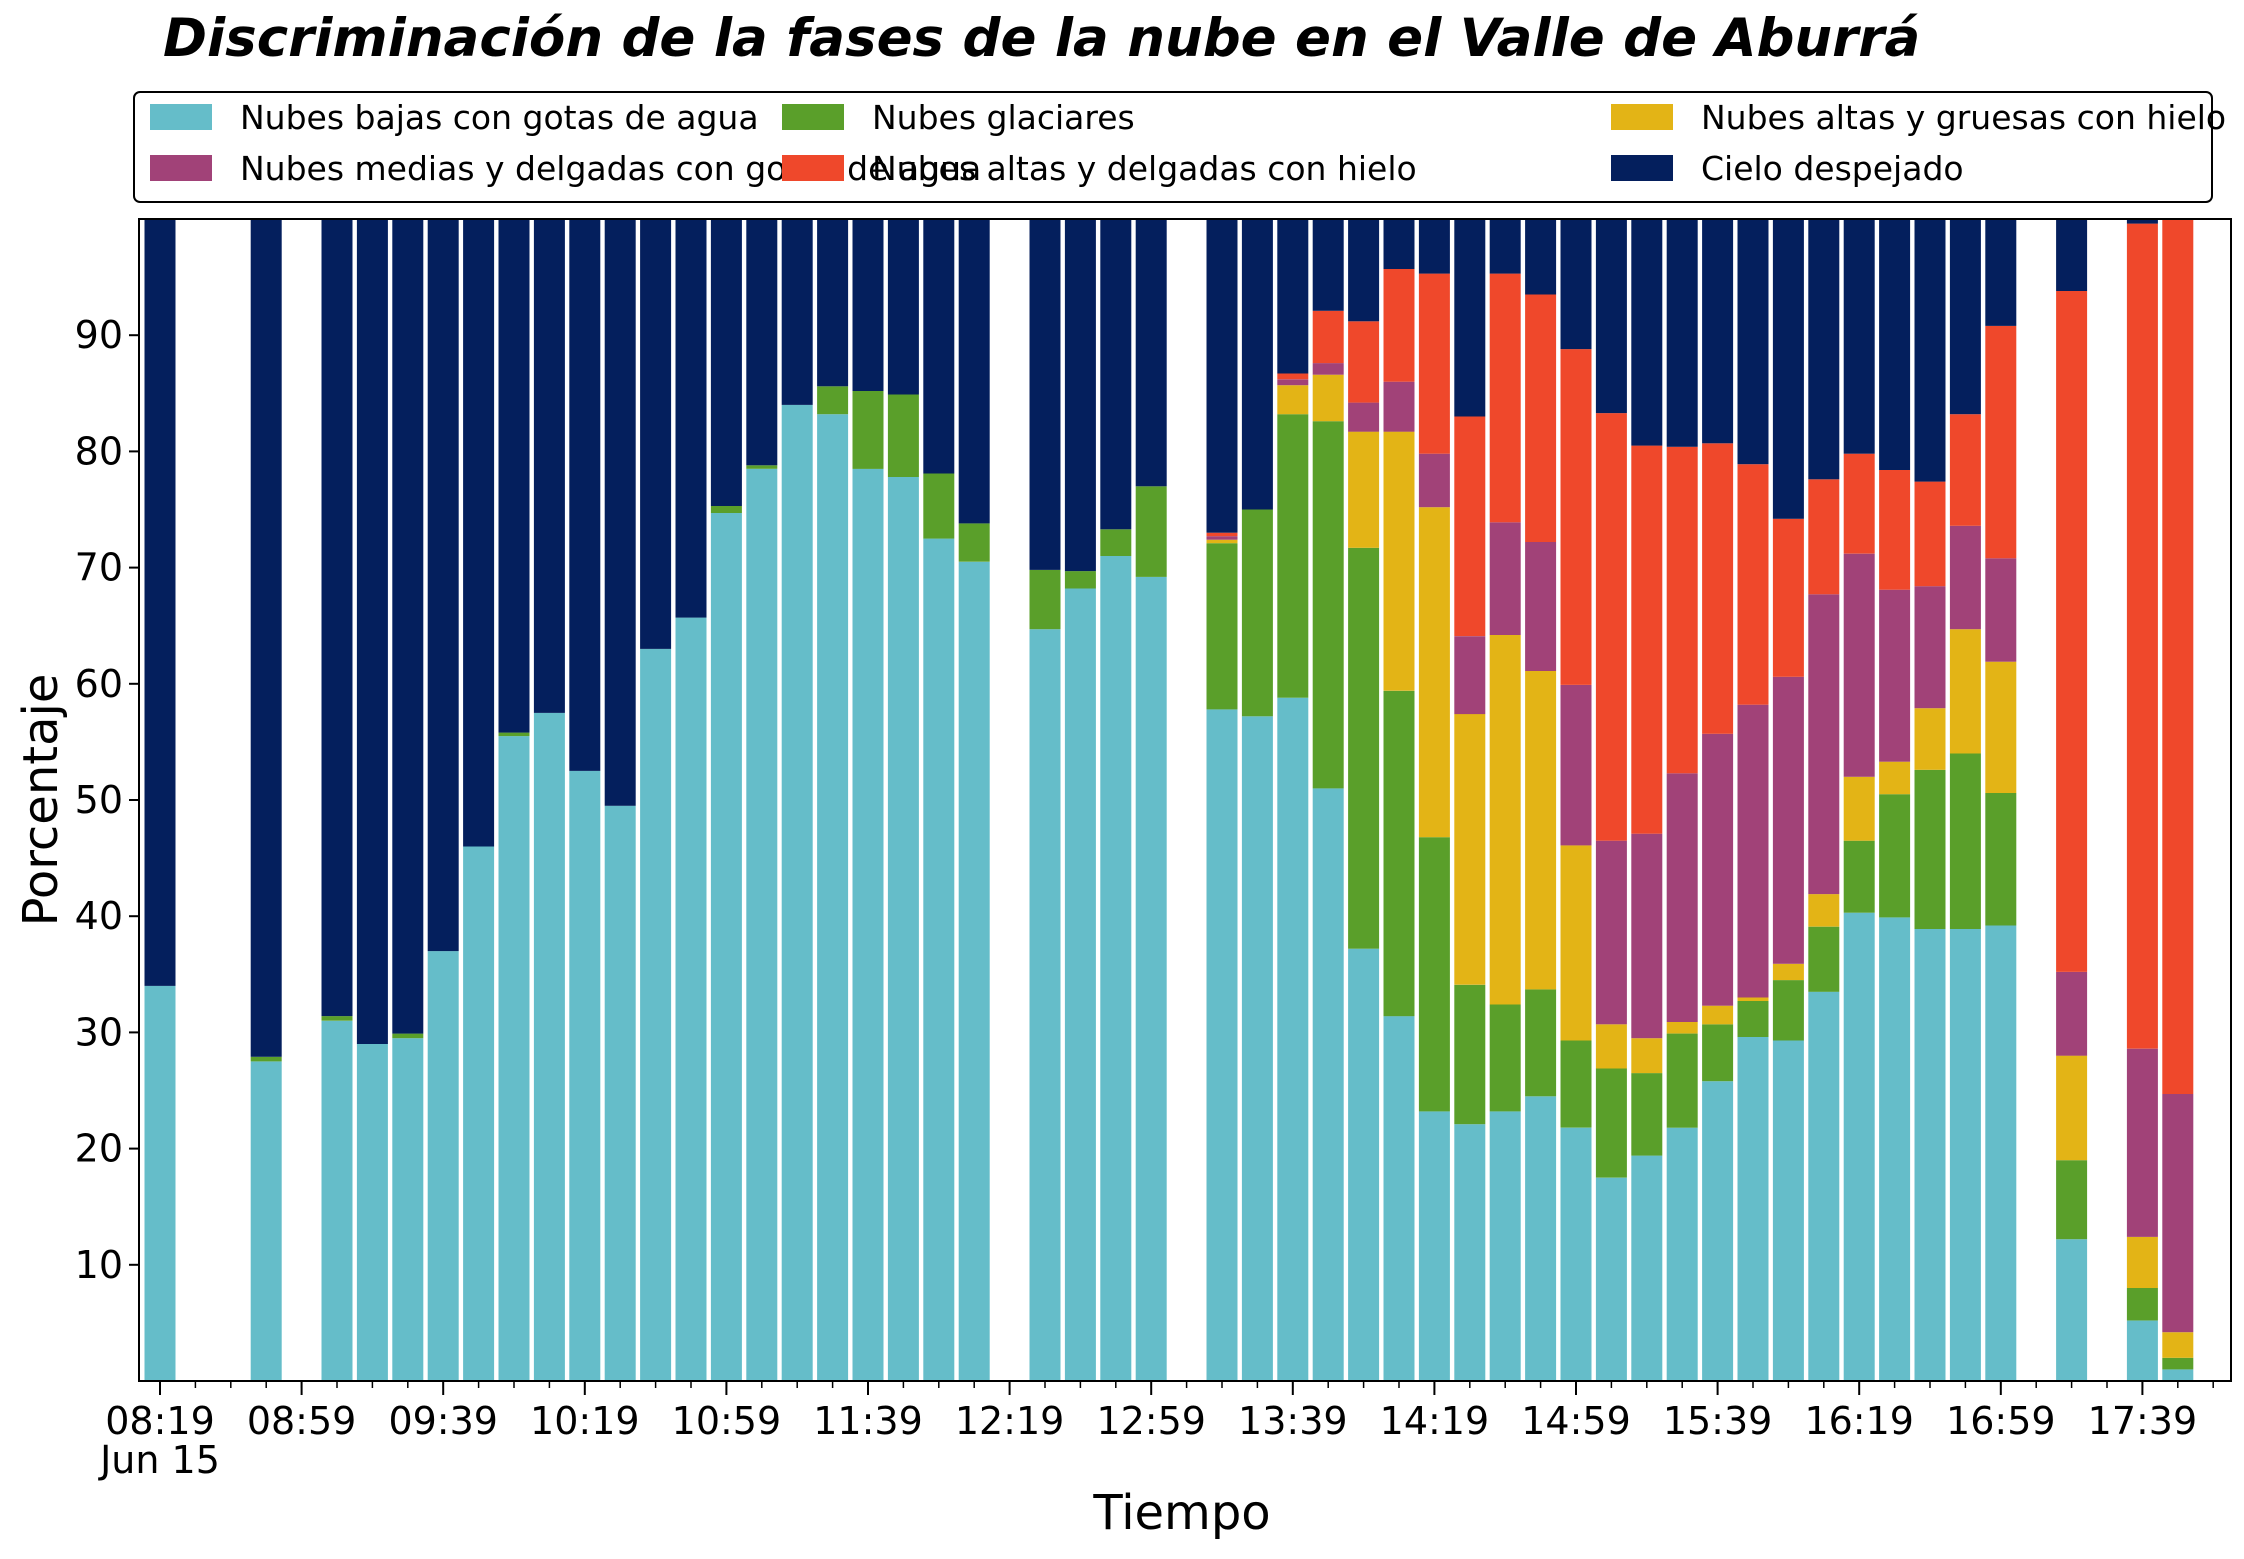  What do you see at coordinates (2143, 1421) in the screenshot?
I see `x-tick-label: 17:39` at bounding box center [2143, 1421].